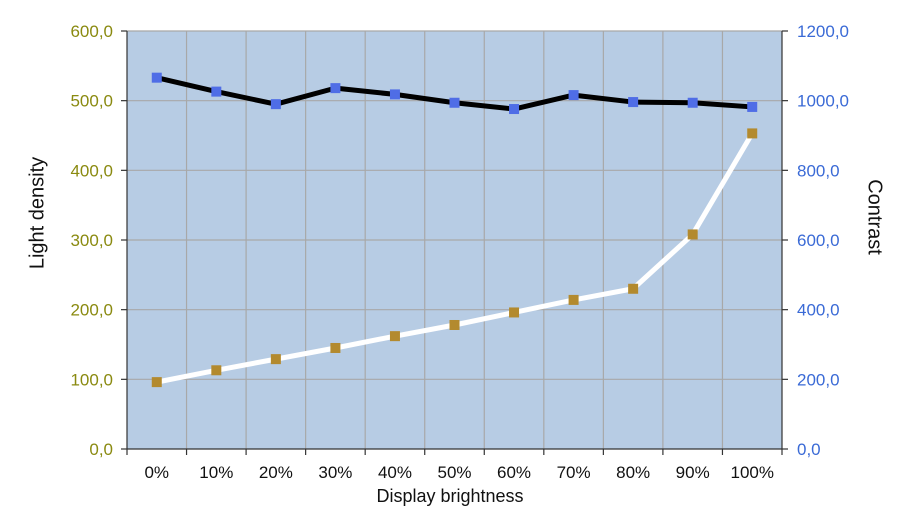 The width and height of the screenshot is (900, 519). I want to click on x-axis-title: Display brightness, so click(449, 496).